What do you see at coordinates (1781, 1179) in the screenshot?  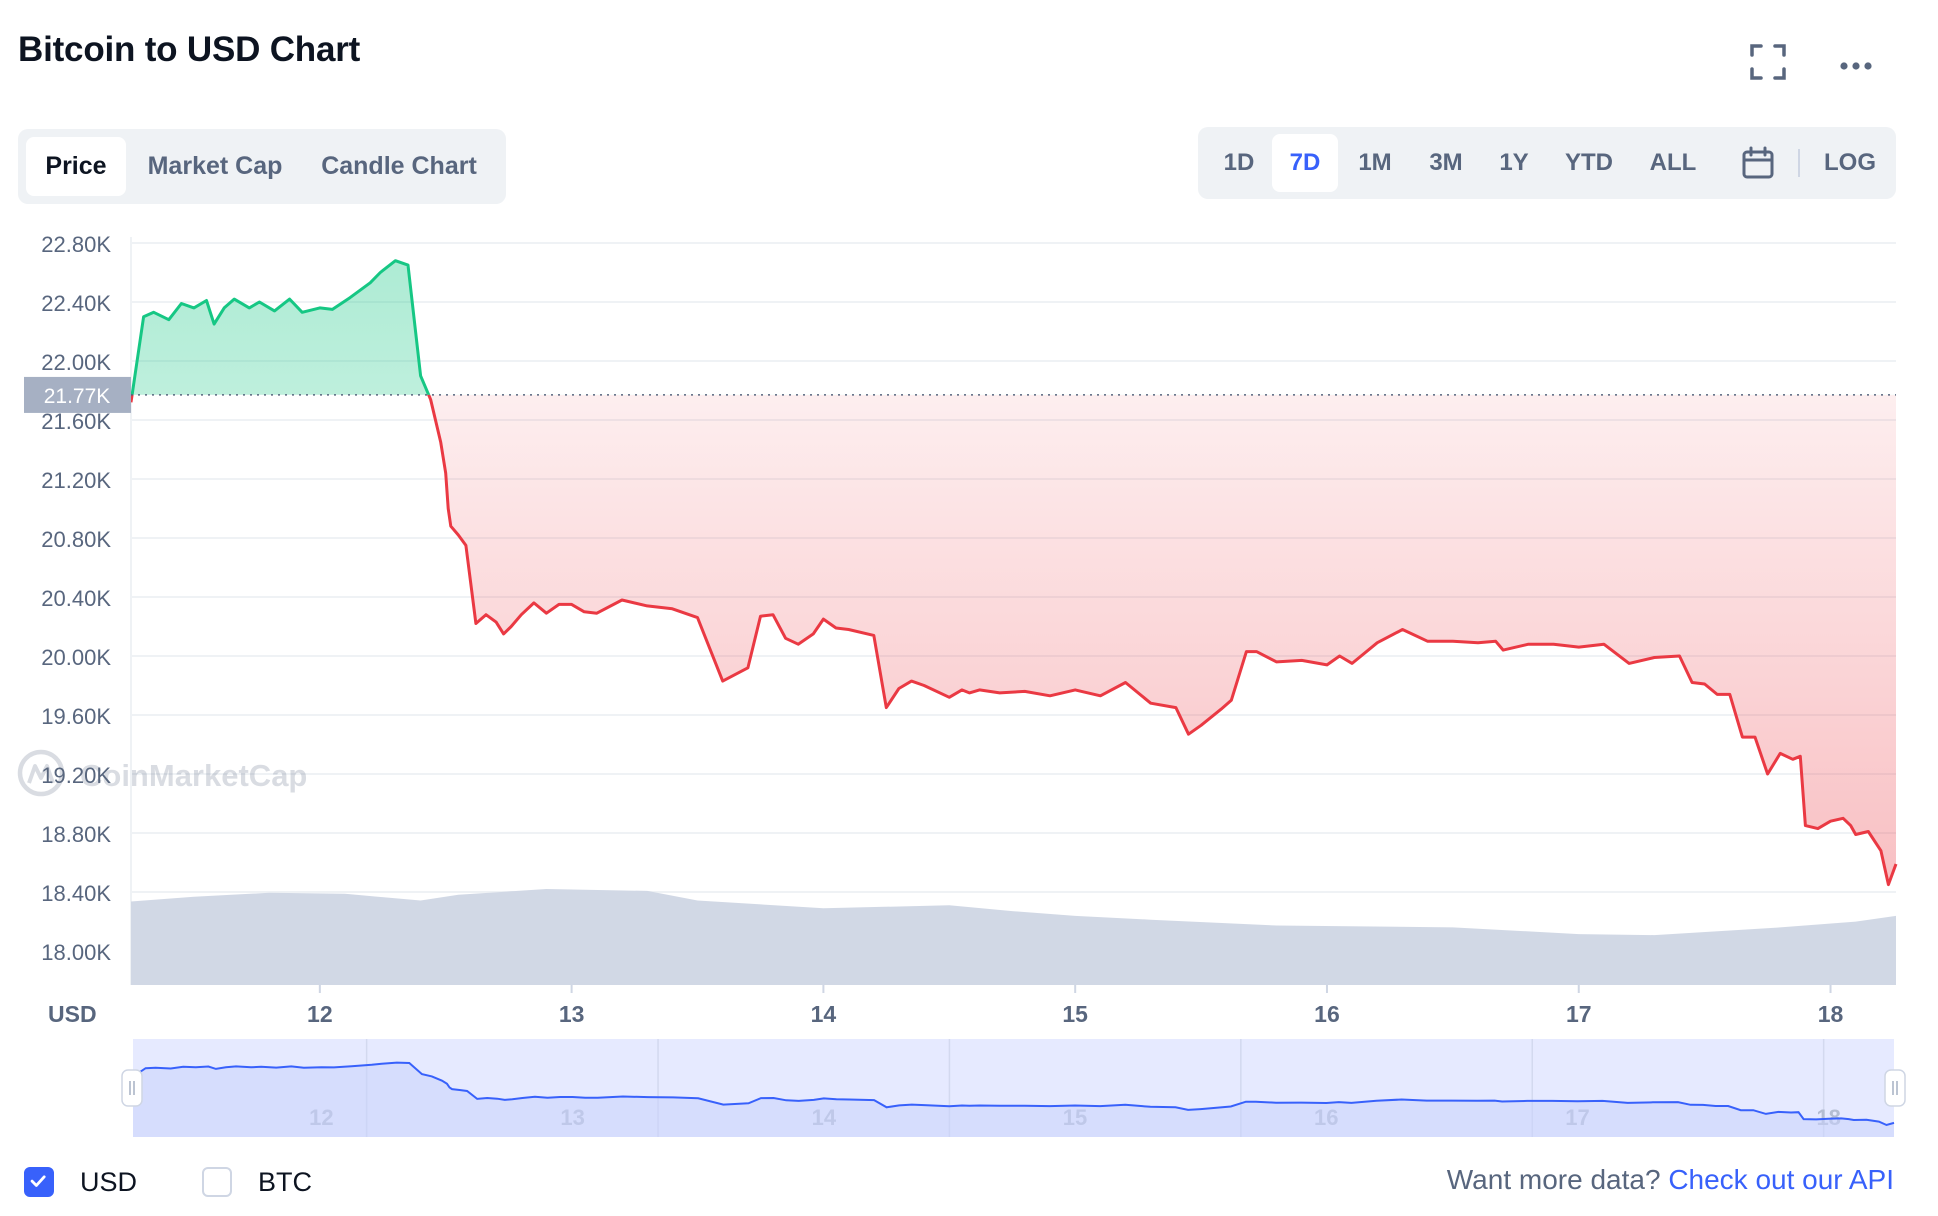 I see `api-link: Check out our API` at bounding box center [1781, 1179].